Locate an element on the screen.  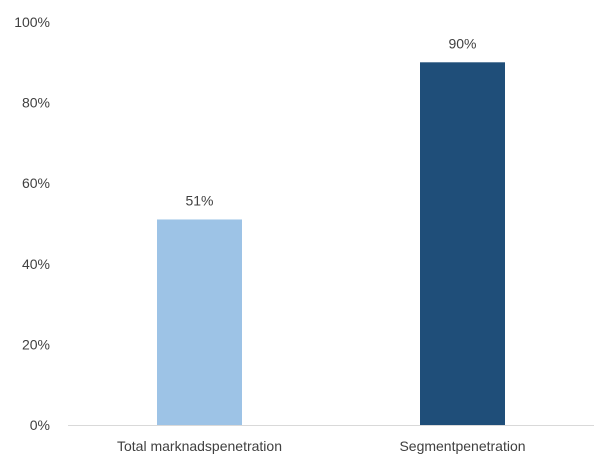
x-category-label: Total marknadspenetration is located at coordinates (199, 446).